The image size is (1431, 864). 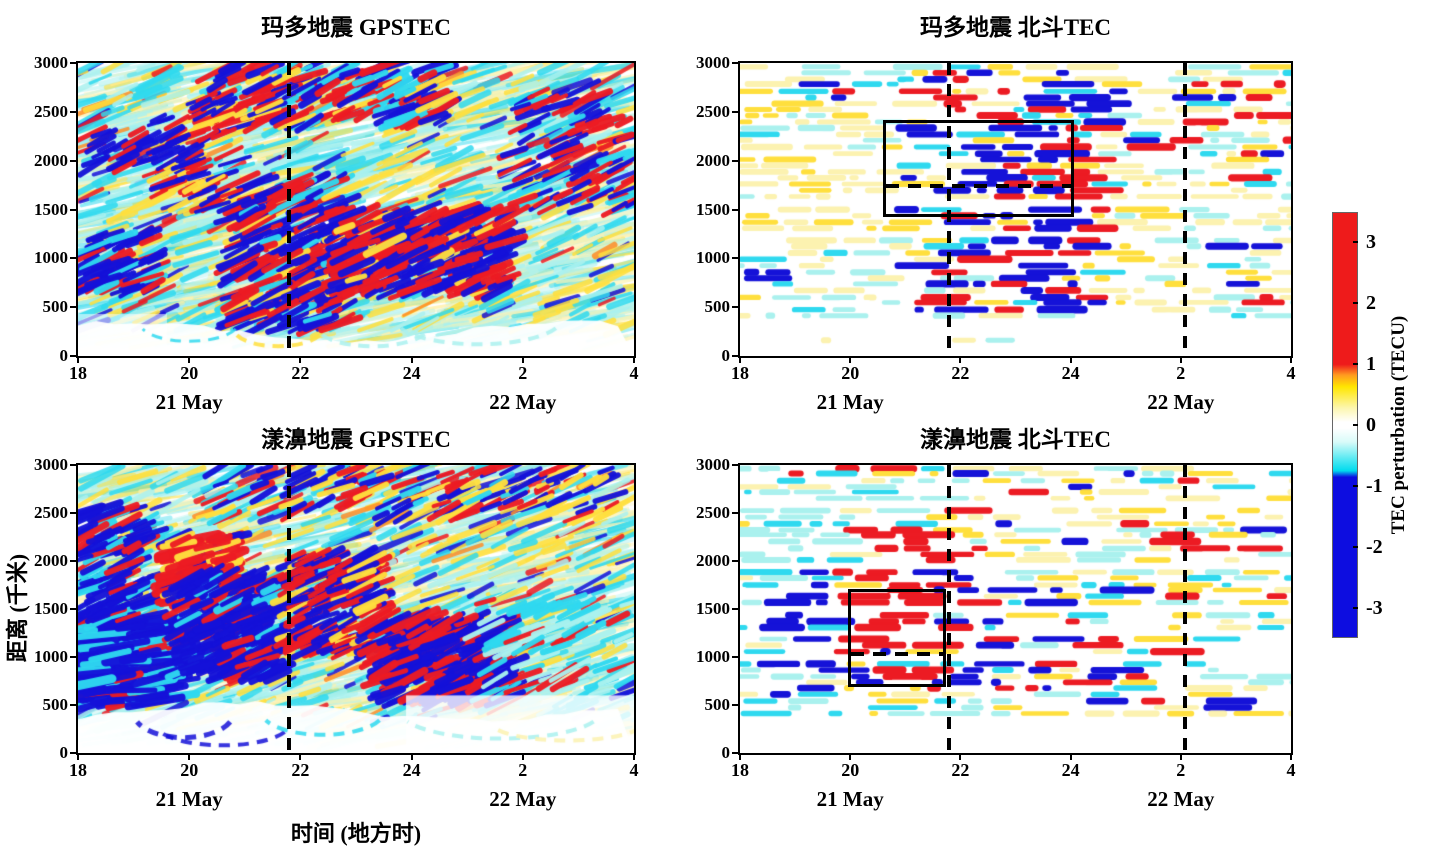 What do you see at coordinates (1371, 303) in the screenshot?
I see `colorbar-tick-label: 2` at bounding box center [1371, 303].